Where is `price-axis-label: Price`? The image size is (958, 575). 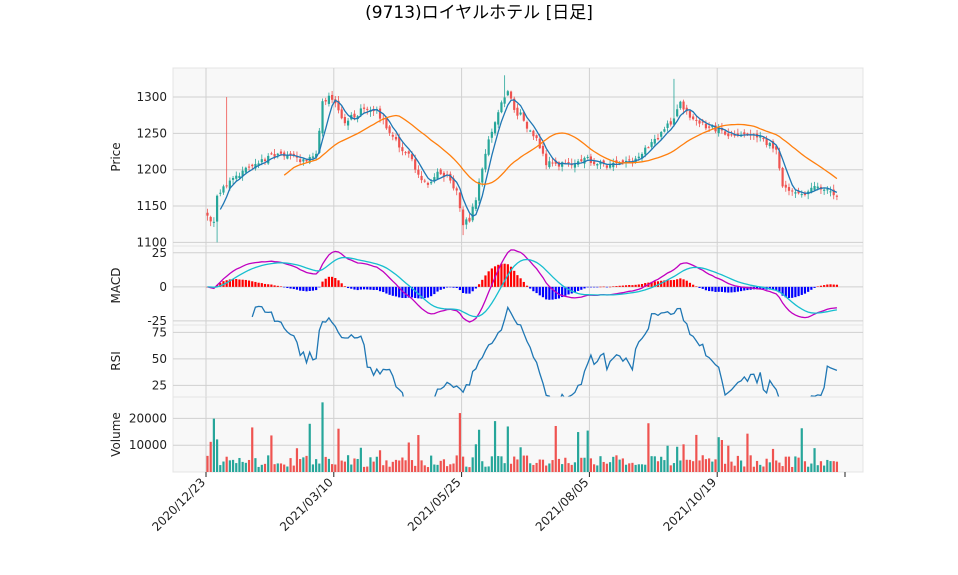
price-axis-label: Price is located at coordinates (116, 156).